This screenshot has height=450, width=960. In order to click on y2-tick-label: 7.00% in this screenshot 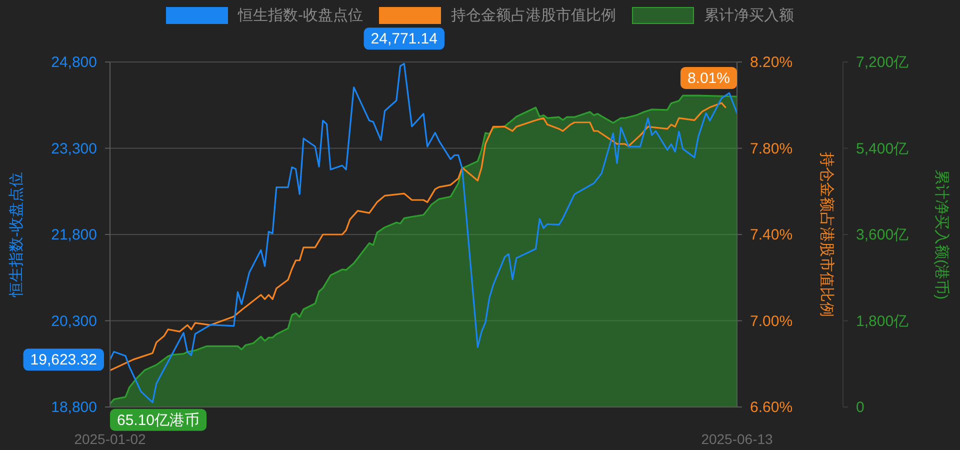, I will do `click(771, 321)`.